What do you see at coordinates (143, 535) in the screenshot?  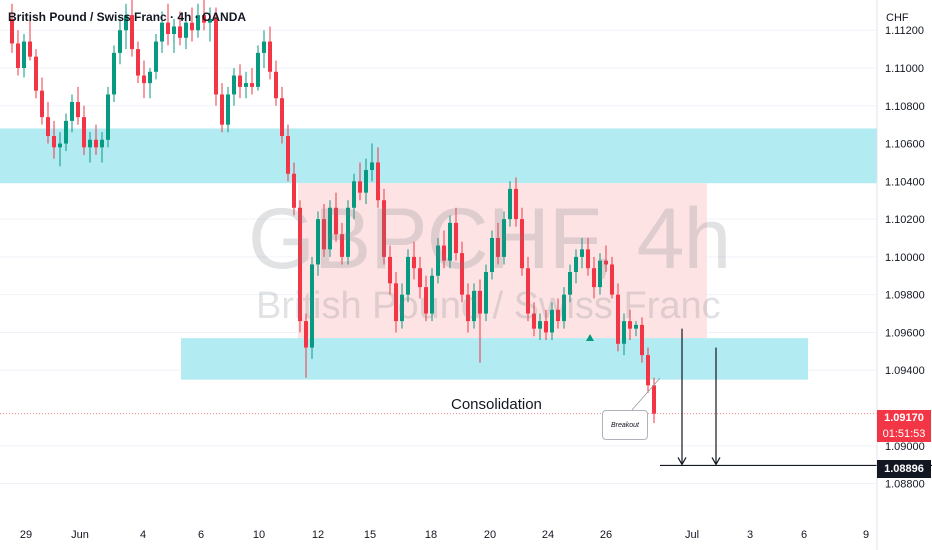 I see `time-tick-label: 4` at bounding box center [143, 535].